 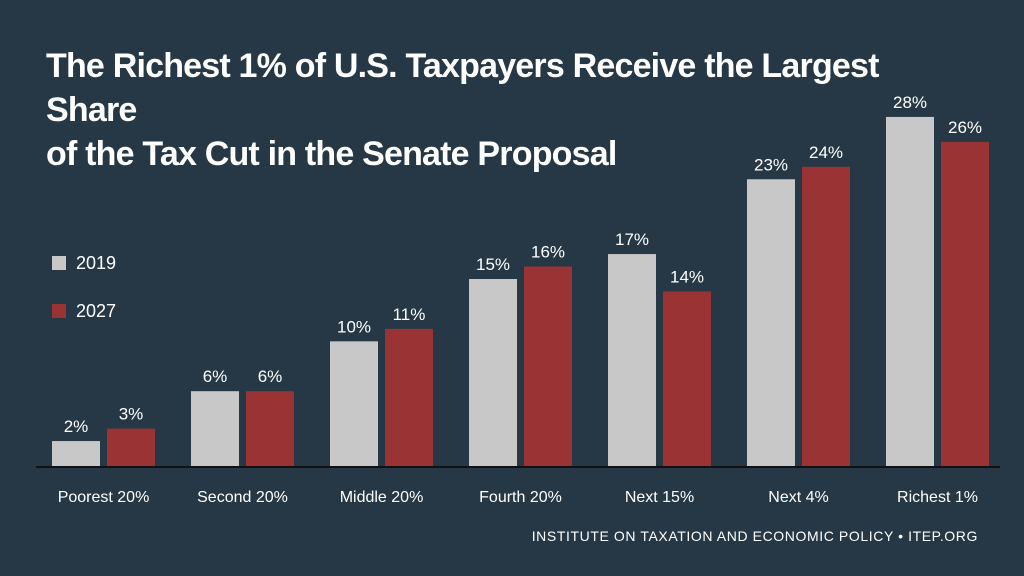 I want to click on data-label-next-4pct-2027: 24%, so click(x=826, y=152).